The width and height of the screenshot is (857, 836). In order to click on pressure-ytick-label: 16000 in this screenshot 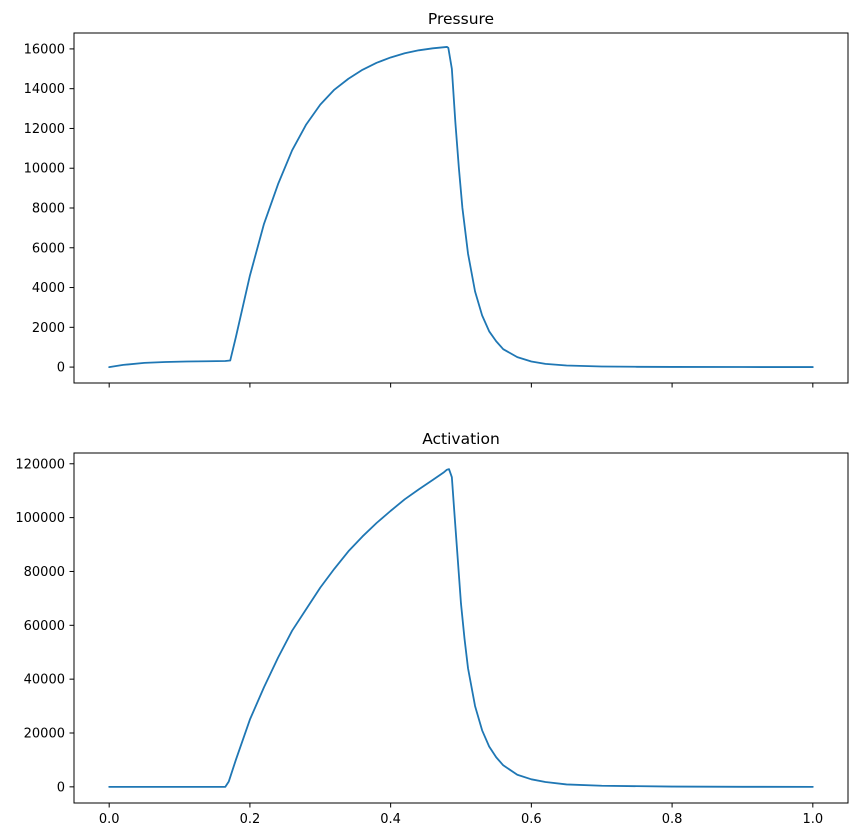, I will do `click(44, 49)`.